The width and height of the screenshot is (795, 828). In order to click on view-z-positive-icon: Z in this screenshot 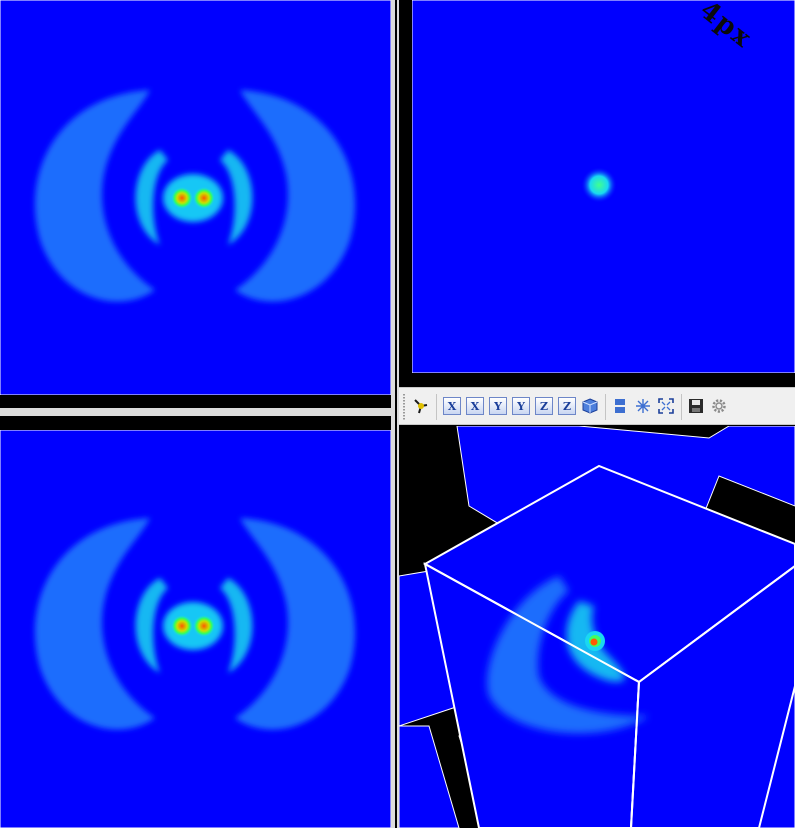, I will do `click(544, 406)`.